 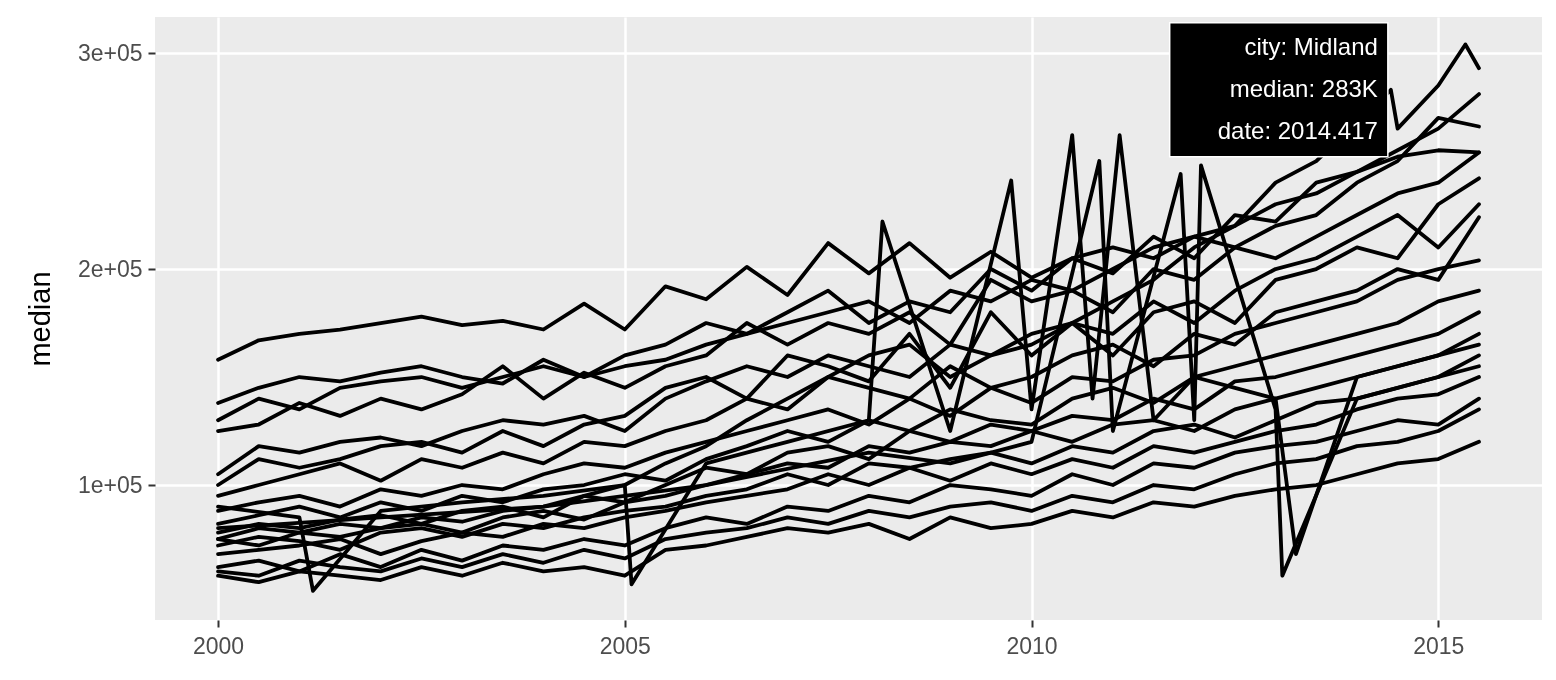 I want to click on x-tick-label: 2005, so click(x=625, y=645).